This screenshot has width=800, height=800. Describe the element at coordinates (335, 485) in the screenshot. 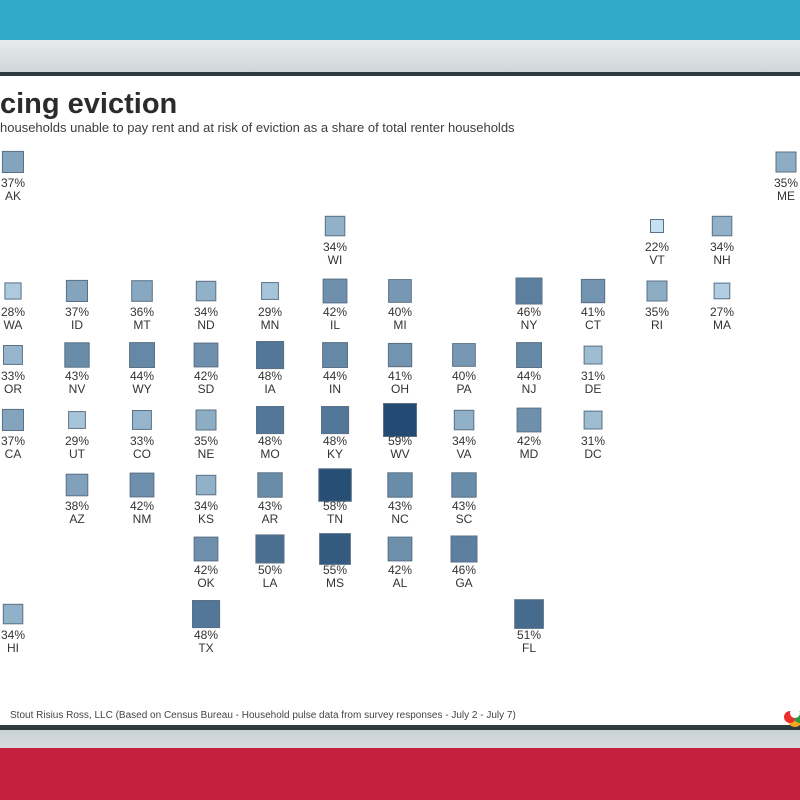

I see `state-square-tn` at that location.